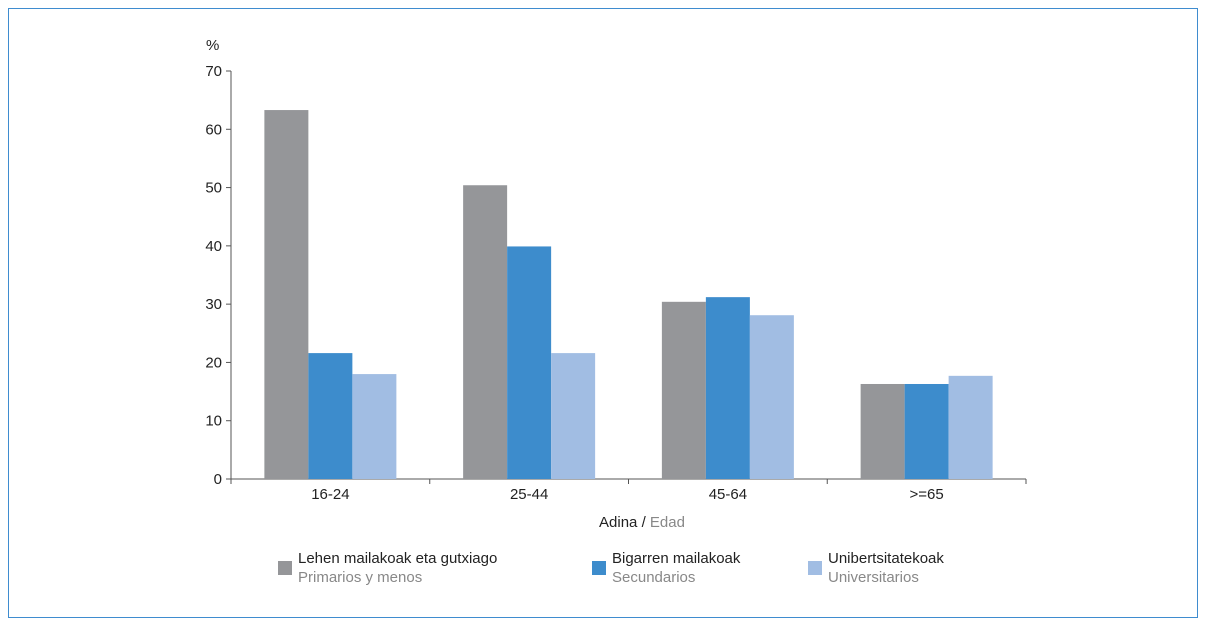 The height and width of the screenshot is (618, 1207). What do you see at coordinates (213, 421) in the screenshot?
I see `y-tick-label: 10` at bounding box center [213, 421].